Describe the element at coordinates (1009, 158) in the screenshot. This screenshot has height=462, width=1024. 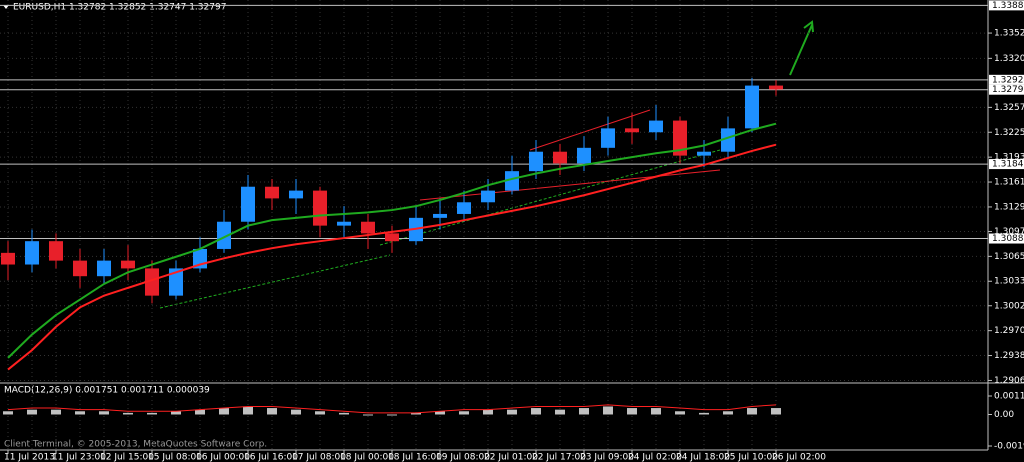
I see `y-tick-label: 1.31930` at that location.